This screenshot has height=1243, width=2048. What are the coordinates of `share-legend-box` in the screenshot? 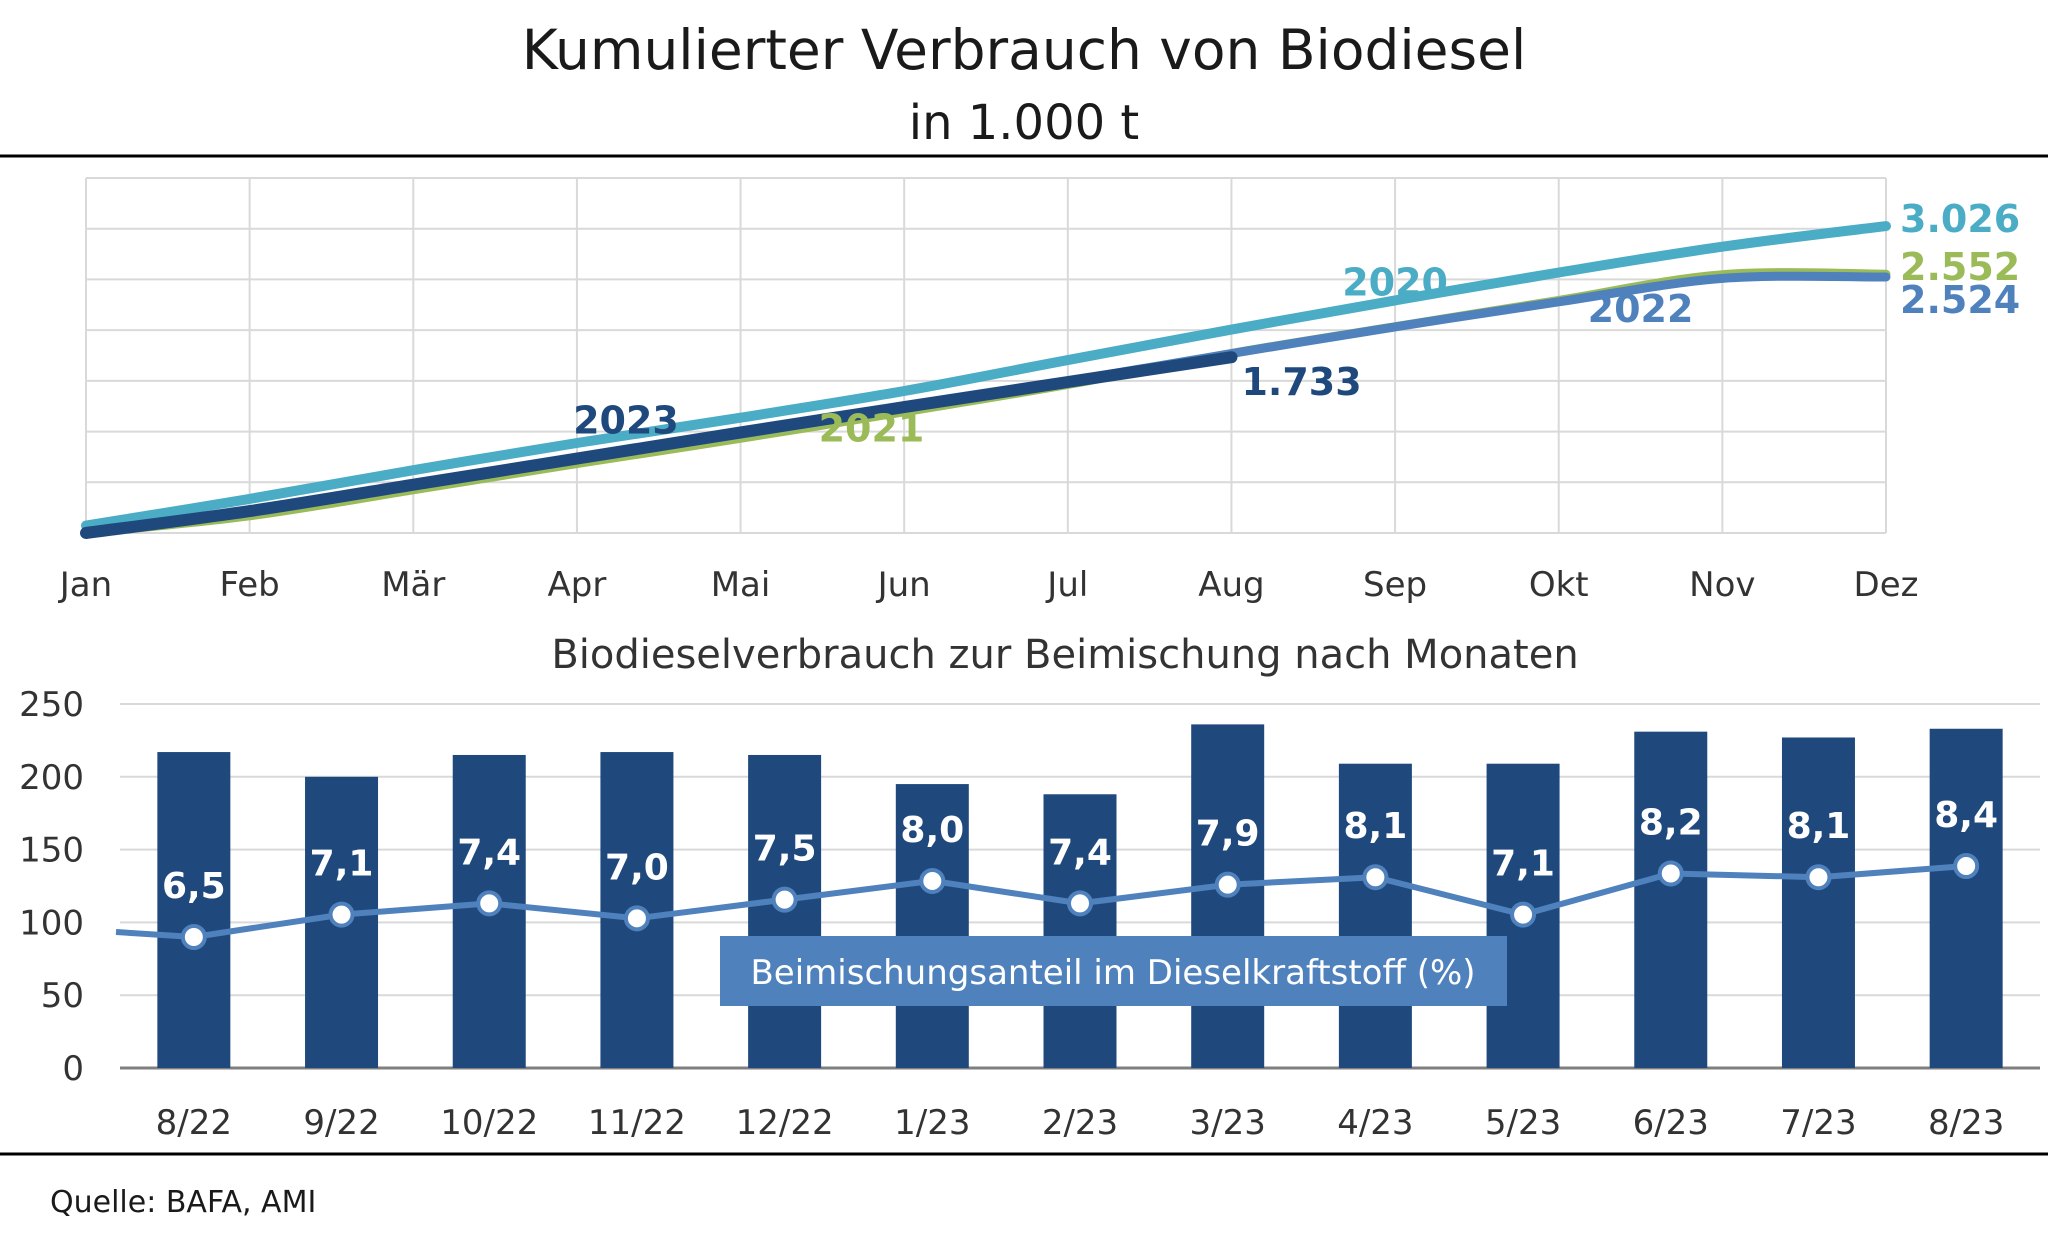 It's located at (1113, 971).